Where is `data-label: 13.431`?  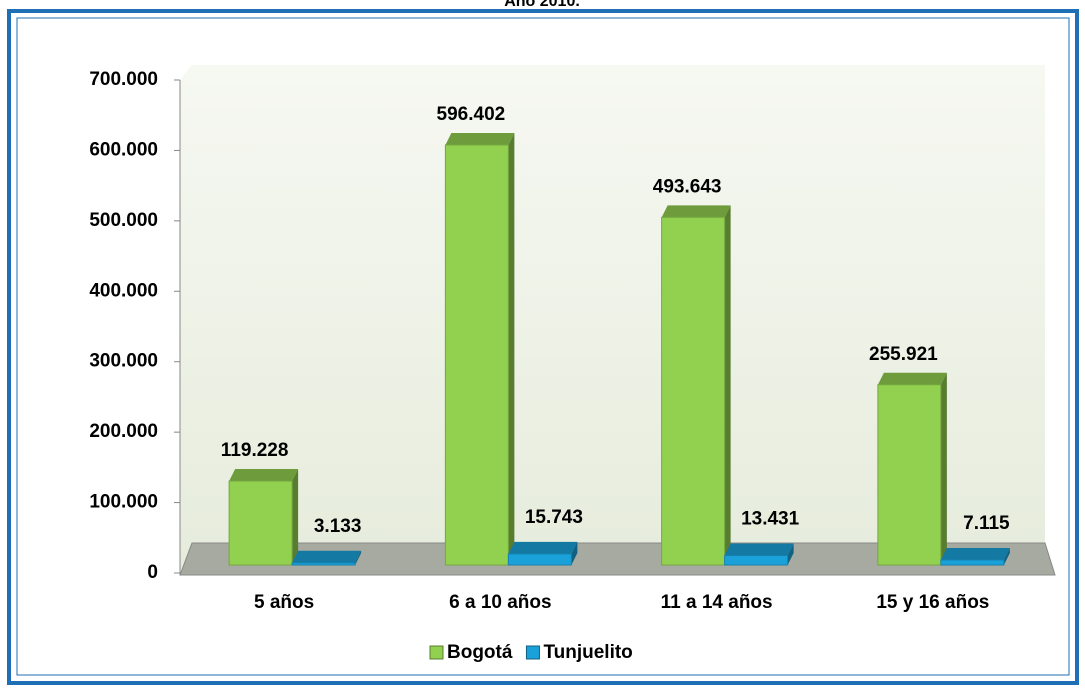 data-label: 13.431 is located at coordinates (770, 519).